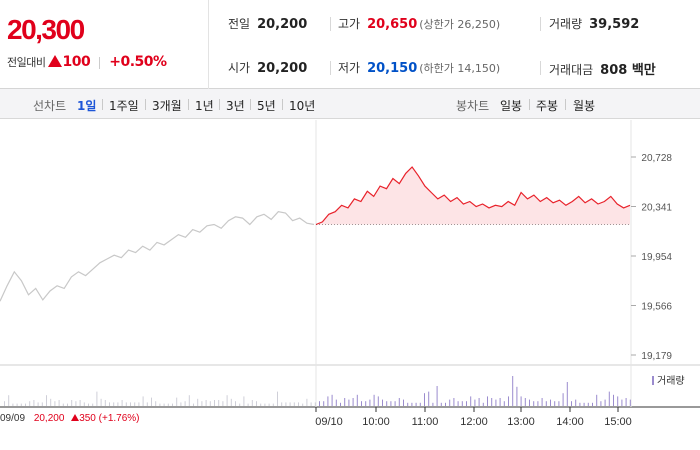  I want to click on period-10y-button: 10년, so click(302, 106).